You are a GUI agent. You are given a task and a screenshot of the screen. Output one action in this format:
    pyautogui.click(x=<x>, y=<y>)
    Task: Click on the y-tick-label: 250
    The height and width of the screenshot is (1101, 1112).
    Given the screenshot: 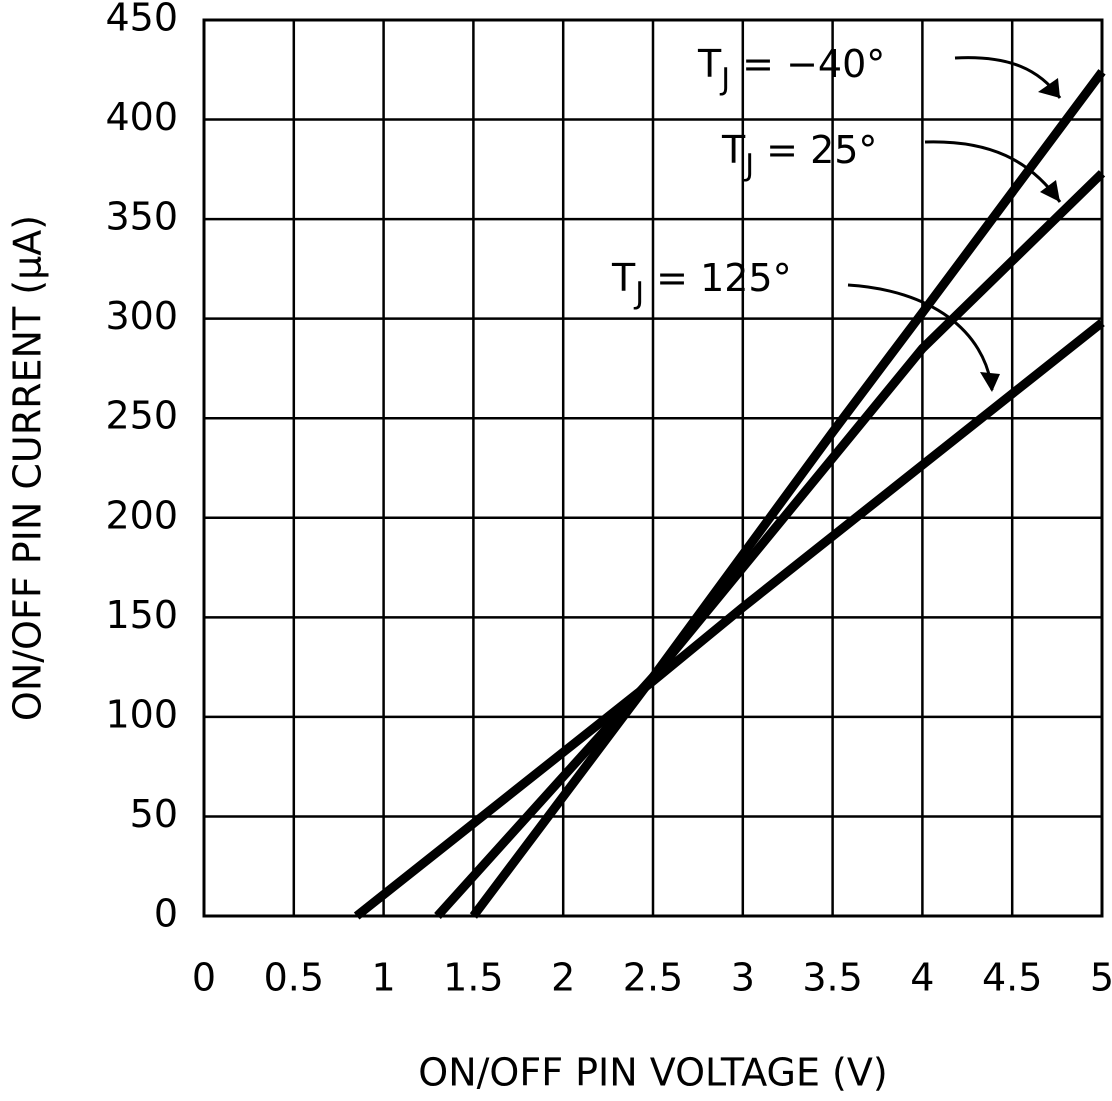 What is the action you would take?
    pyautogui.click(x=141, y=416)
    